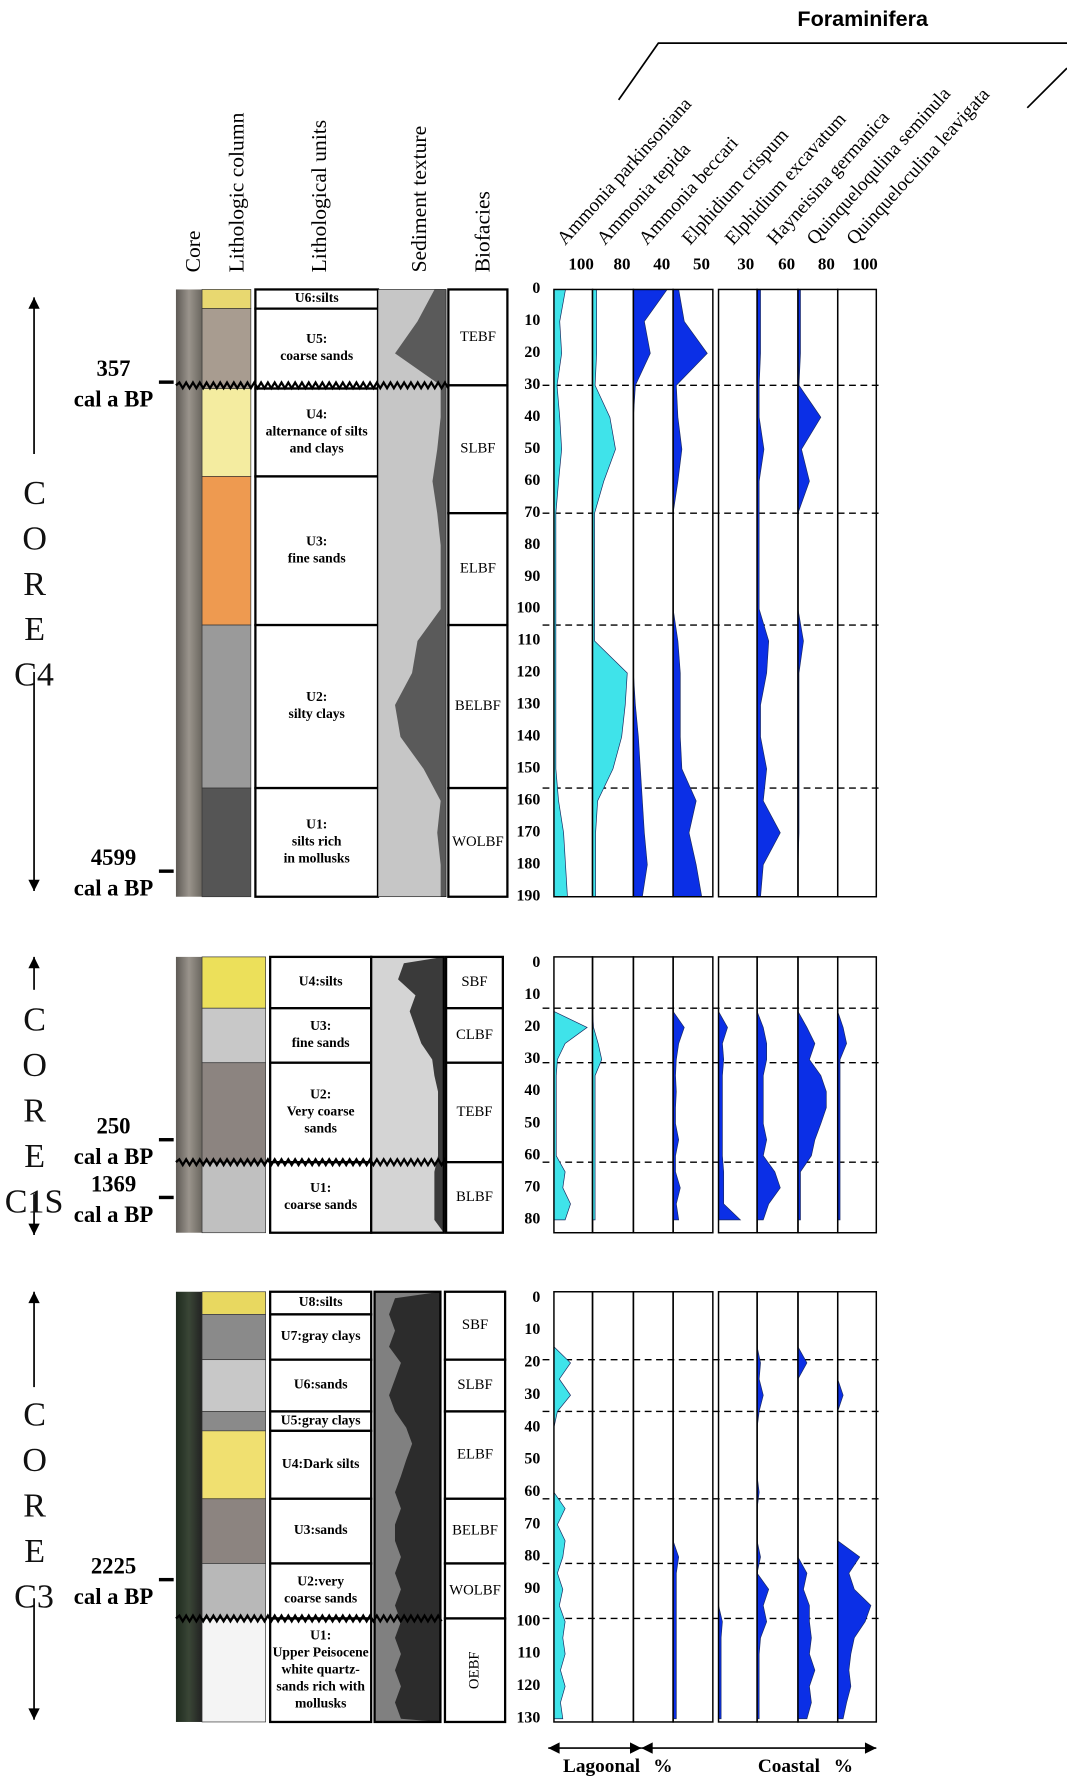 The width and height of the screenshot is (1067, 1780). What do you see at coordinates (528, 736) in the screenshot?
I see `depth-tick-label: 140` at bounding box center [528, 736].